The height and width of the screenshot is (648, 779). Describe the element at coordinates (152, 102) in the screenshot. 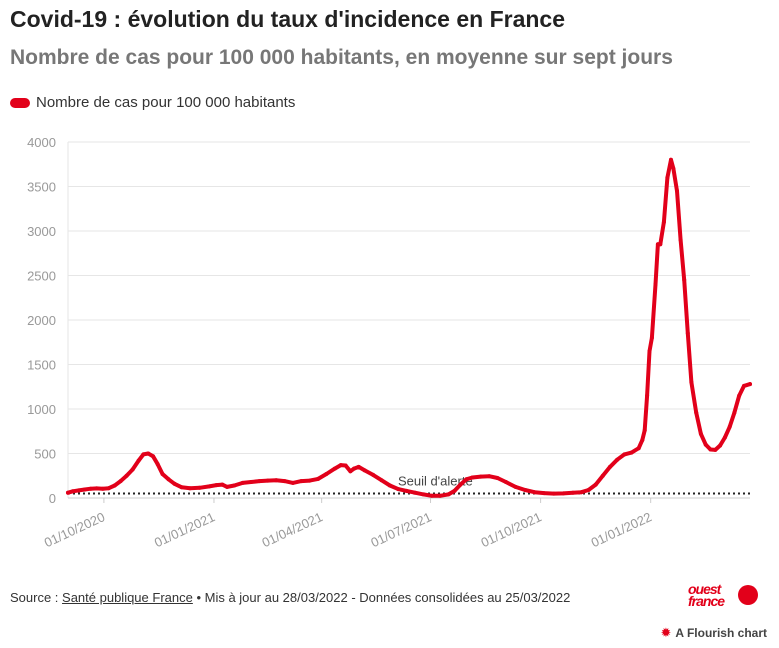

I see `legend: Nombre de cas pour 100 000 habitants` at that location.